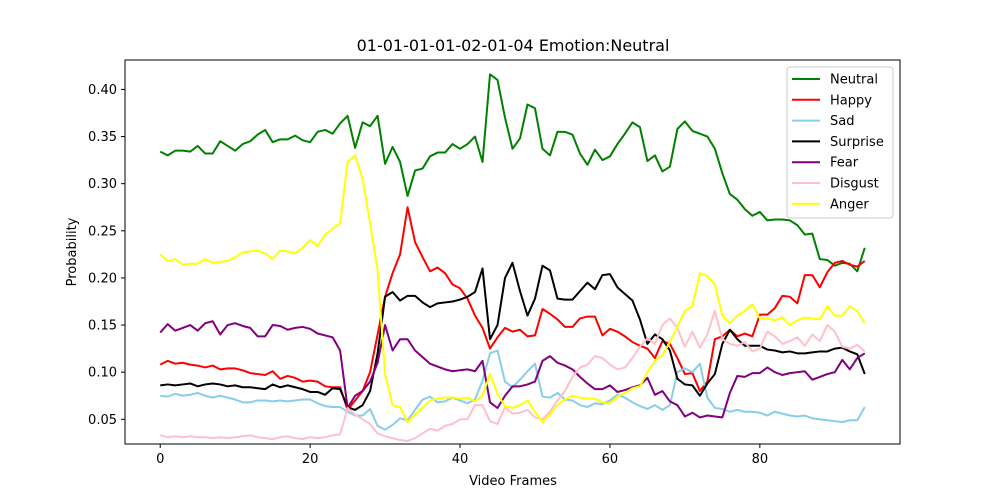  What do you see at coordinates (460, 459) in the screenshot?
I see `x-tick-label: 40` at bounding box center [460, 459].